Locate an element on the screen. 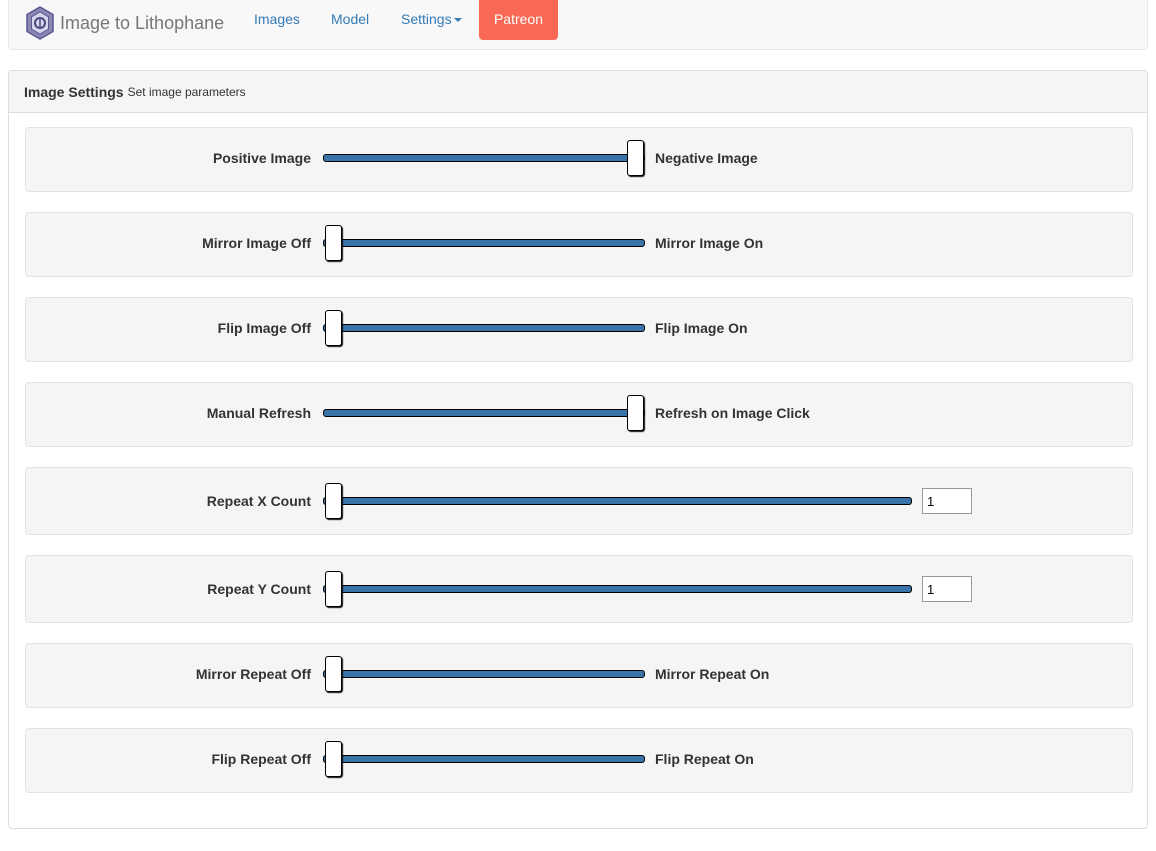 The image size is (1156, 851). flip-image-off-label: Flip Image Off is located at coordinates (264, 328).